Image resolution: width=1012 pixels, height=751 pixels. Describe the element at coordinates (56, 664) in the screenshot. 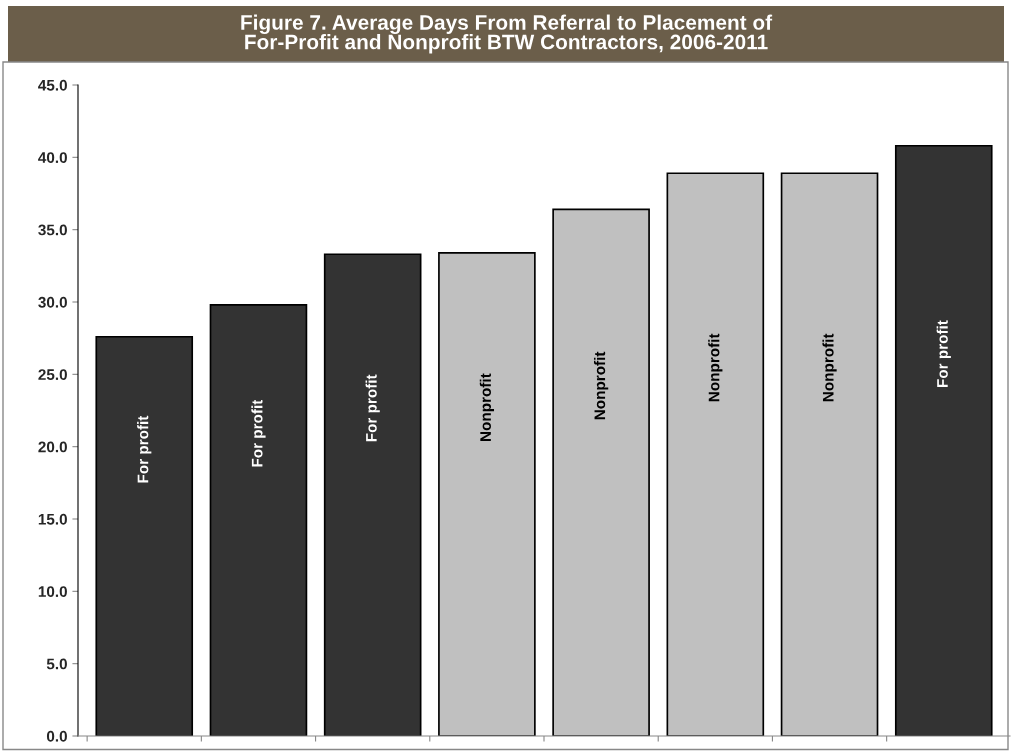

I see `y-tick-label: 5.0` at that location.